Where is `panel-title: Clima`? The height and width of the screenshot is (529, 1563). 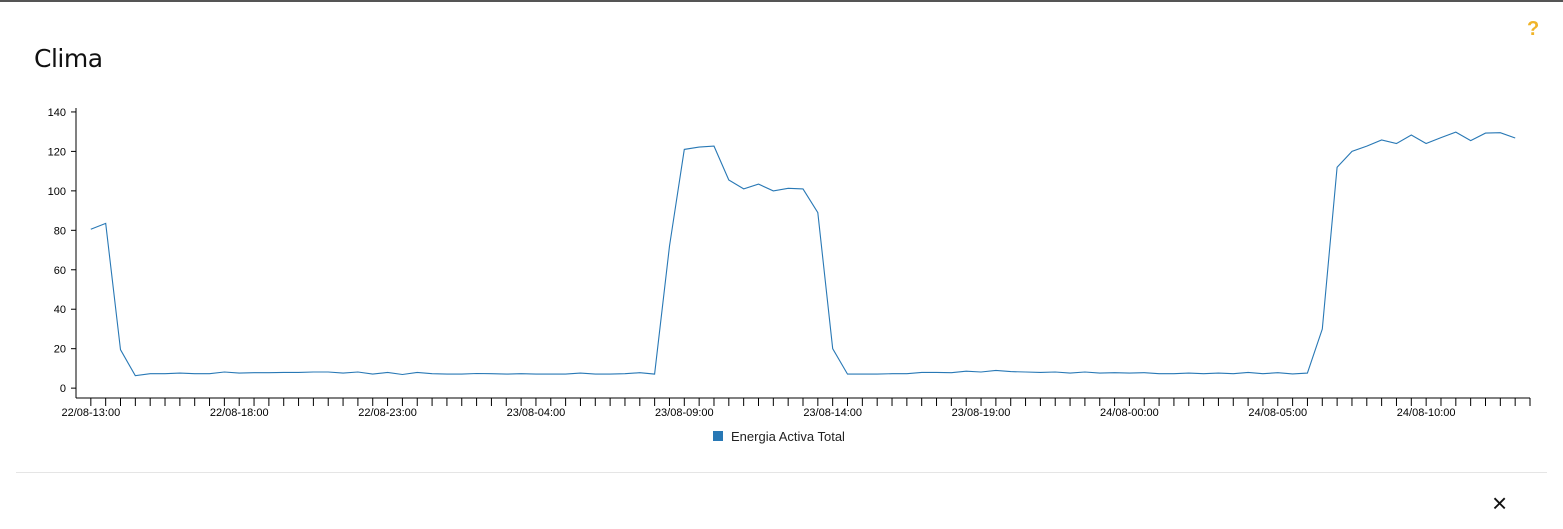 panel-title: Clima is located at coordinates (68, 58).